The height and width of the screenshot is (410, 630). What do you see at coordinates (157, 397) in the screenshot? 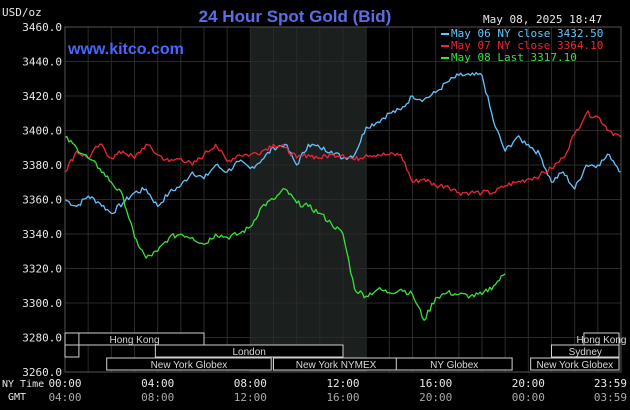
I see `x-tick-label-gmt: 08:00` at bounding box center [157, 397].